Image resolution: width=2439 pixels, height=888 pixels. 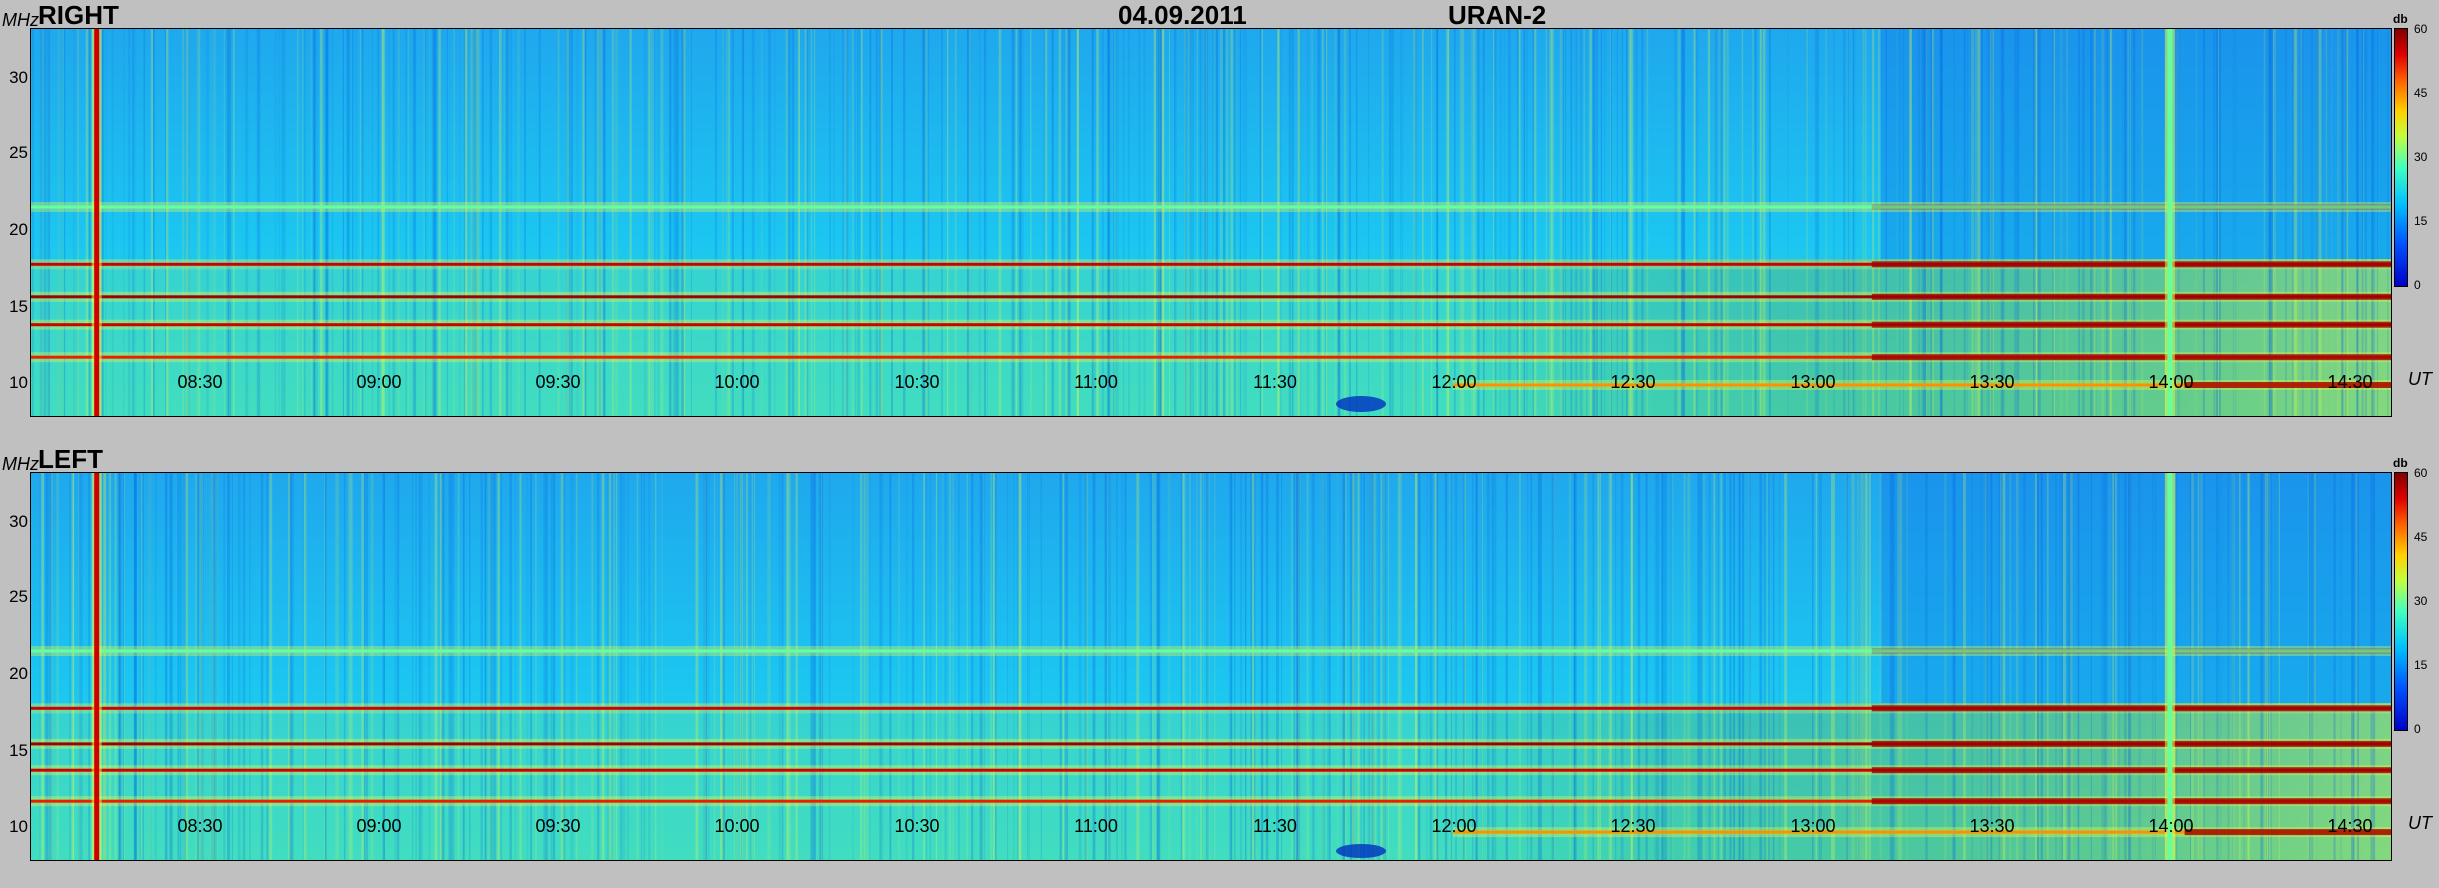 What do you see at coordinates (200, 826) in the screenshot?
I see `x-tick: 08:30` at bounding box center [200, 826].